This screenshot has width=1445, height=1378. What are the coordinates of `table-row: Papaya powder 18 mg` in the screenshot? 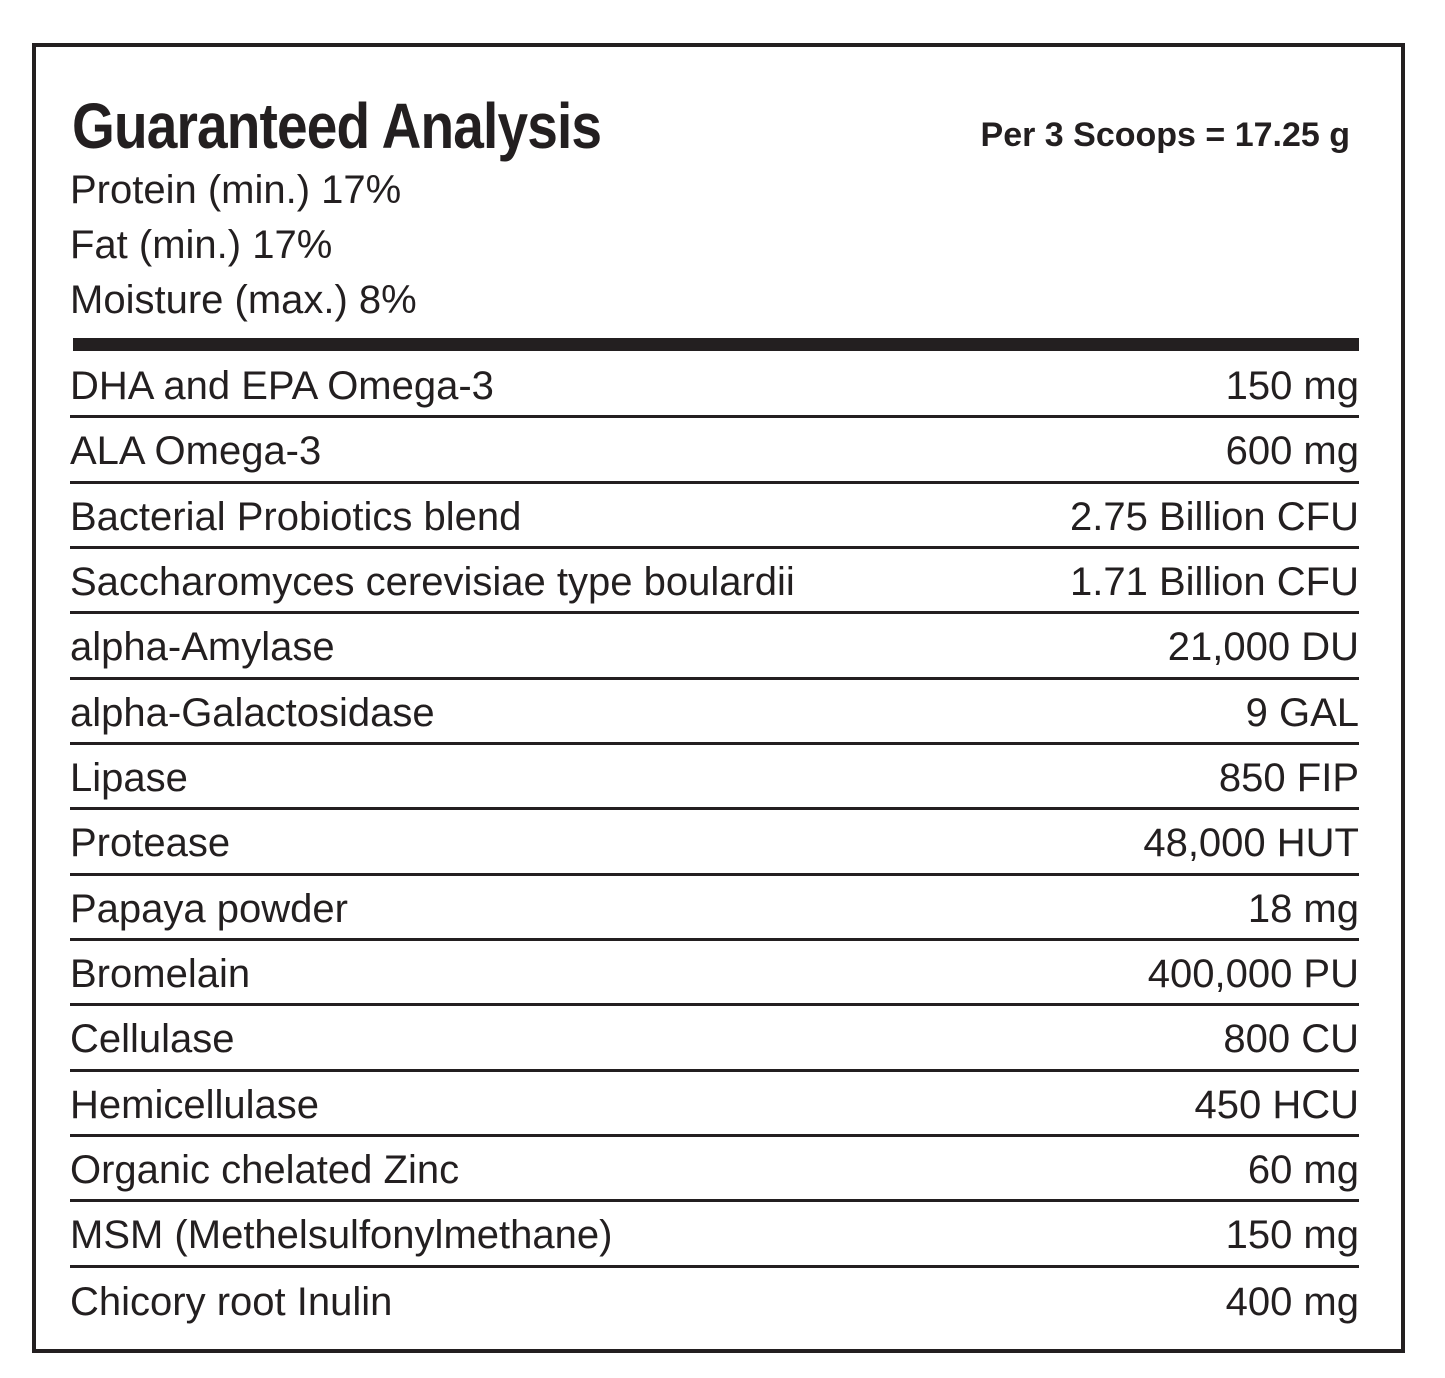 It's located at (714, 908).